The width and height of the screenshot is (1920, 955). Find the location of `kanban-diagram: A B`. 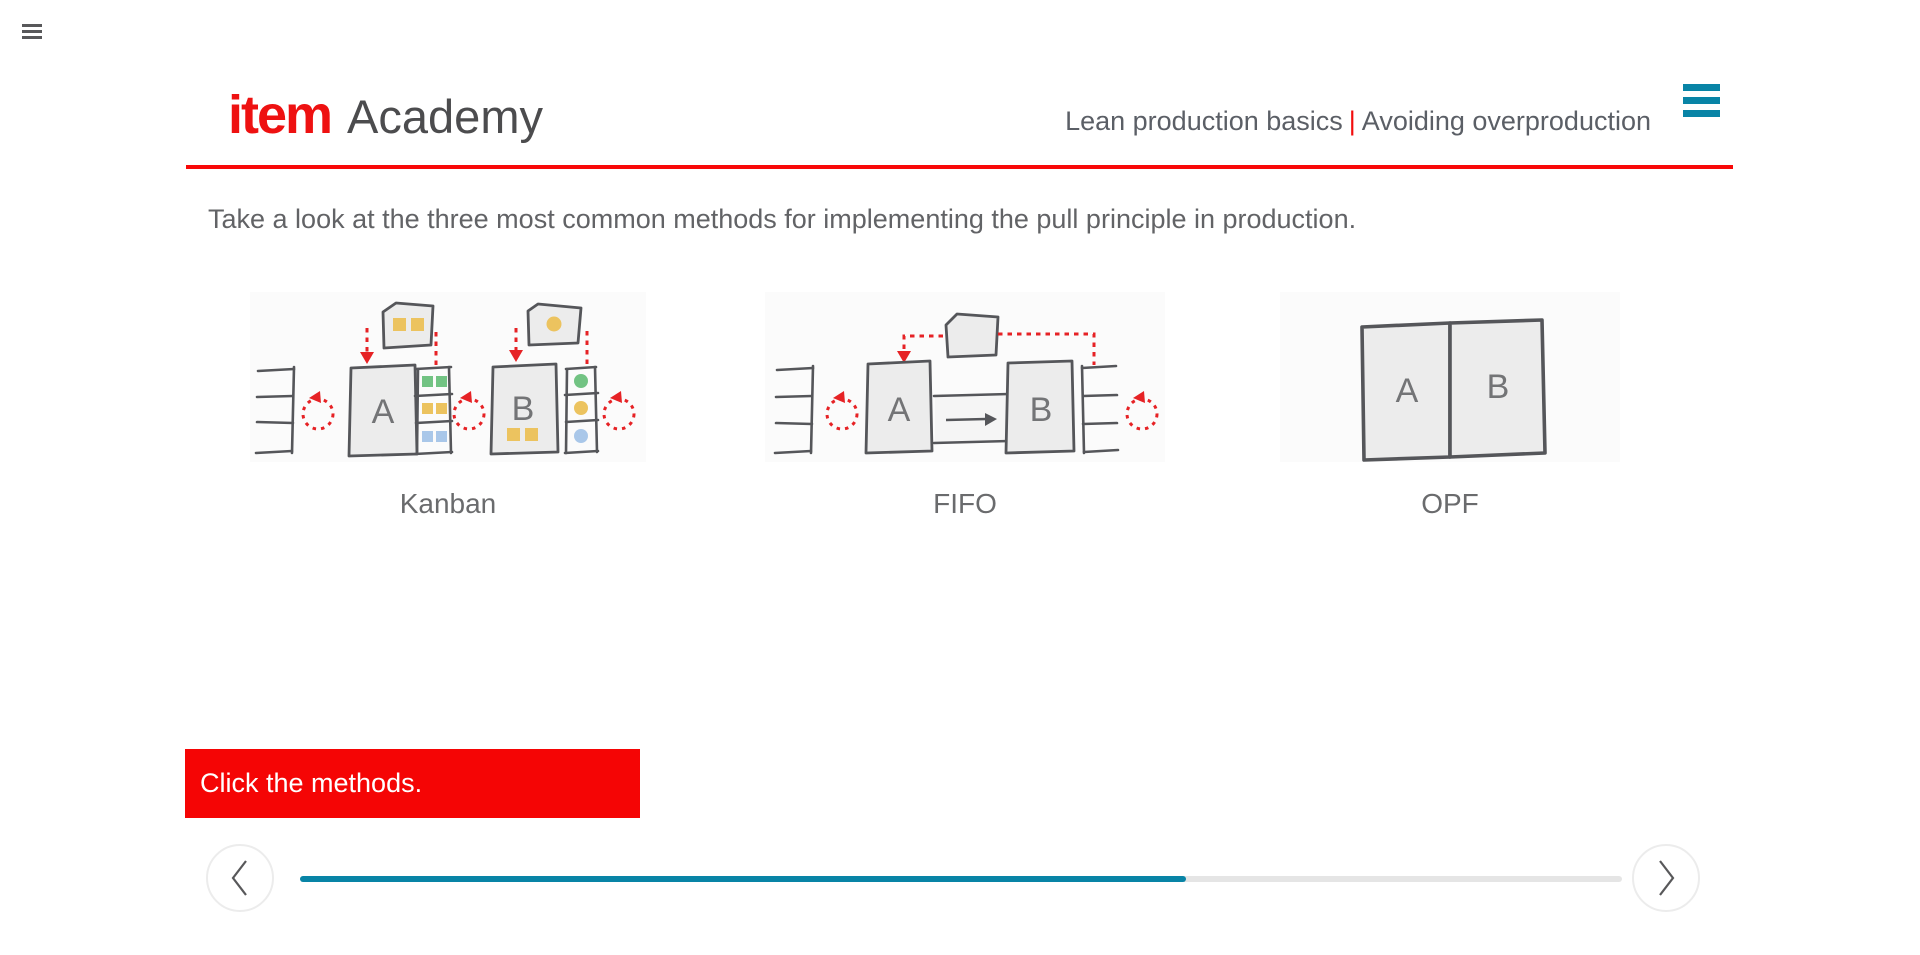

kanban-diagram: A B is located at coordinates (445, 379).